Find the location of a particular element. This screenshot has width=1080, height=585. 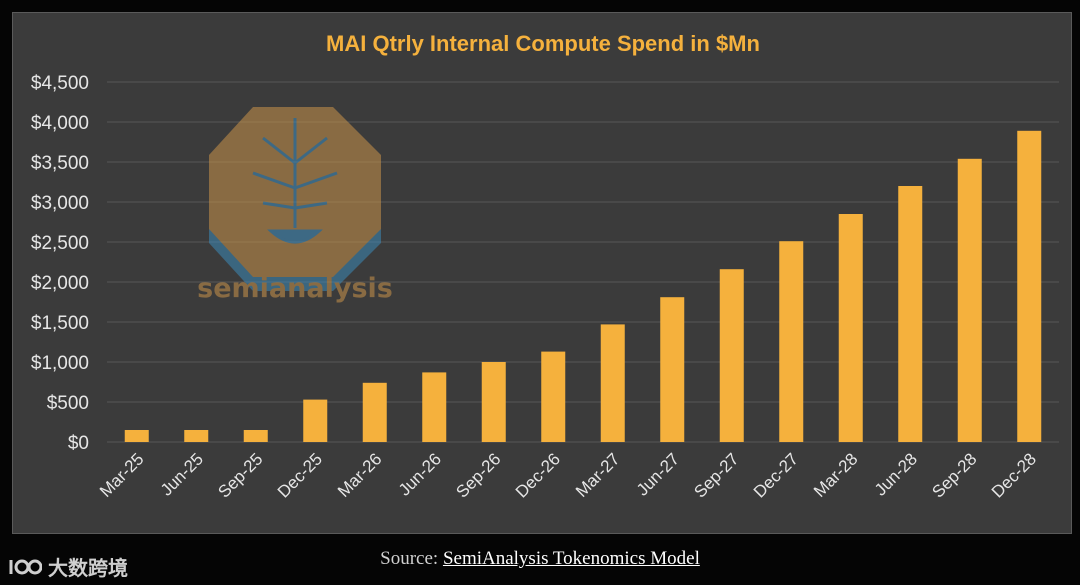

y-tick-label: $0 is located at coordinates (78, 443).